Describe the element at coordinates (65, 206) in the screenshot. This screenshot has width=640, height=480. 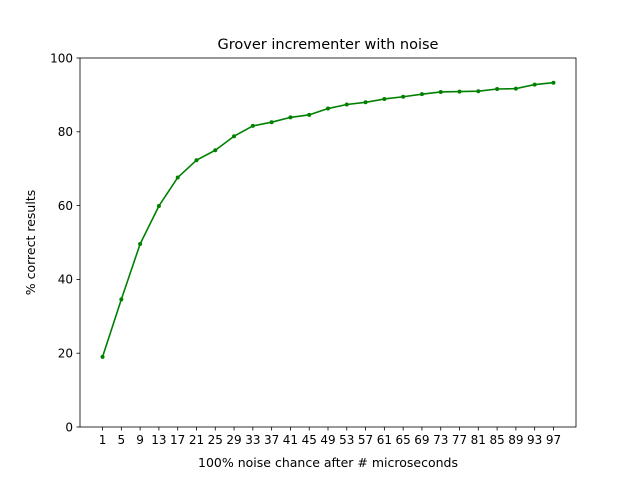
I see `y-tick-label: 60` at that location.